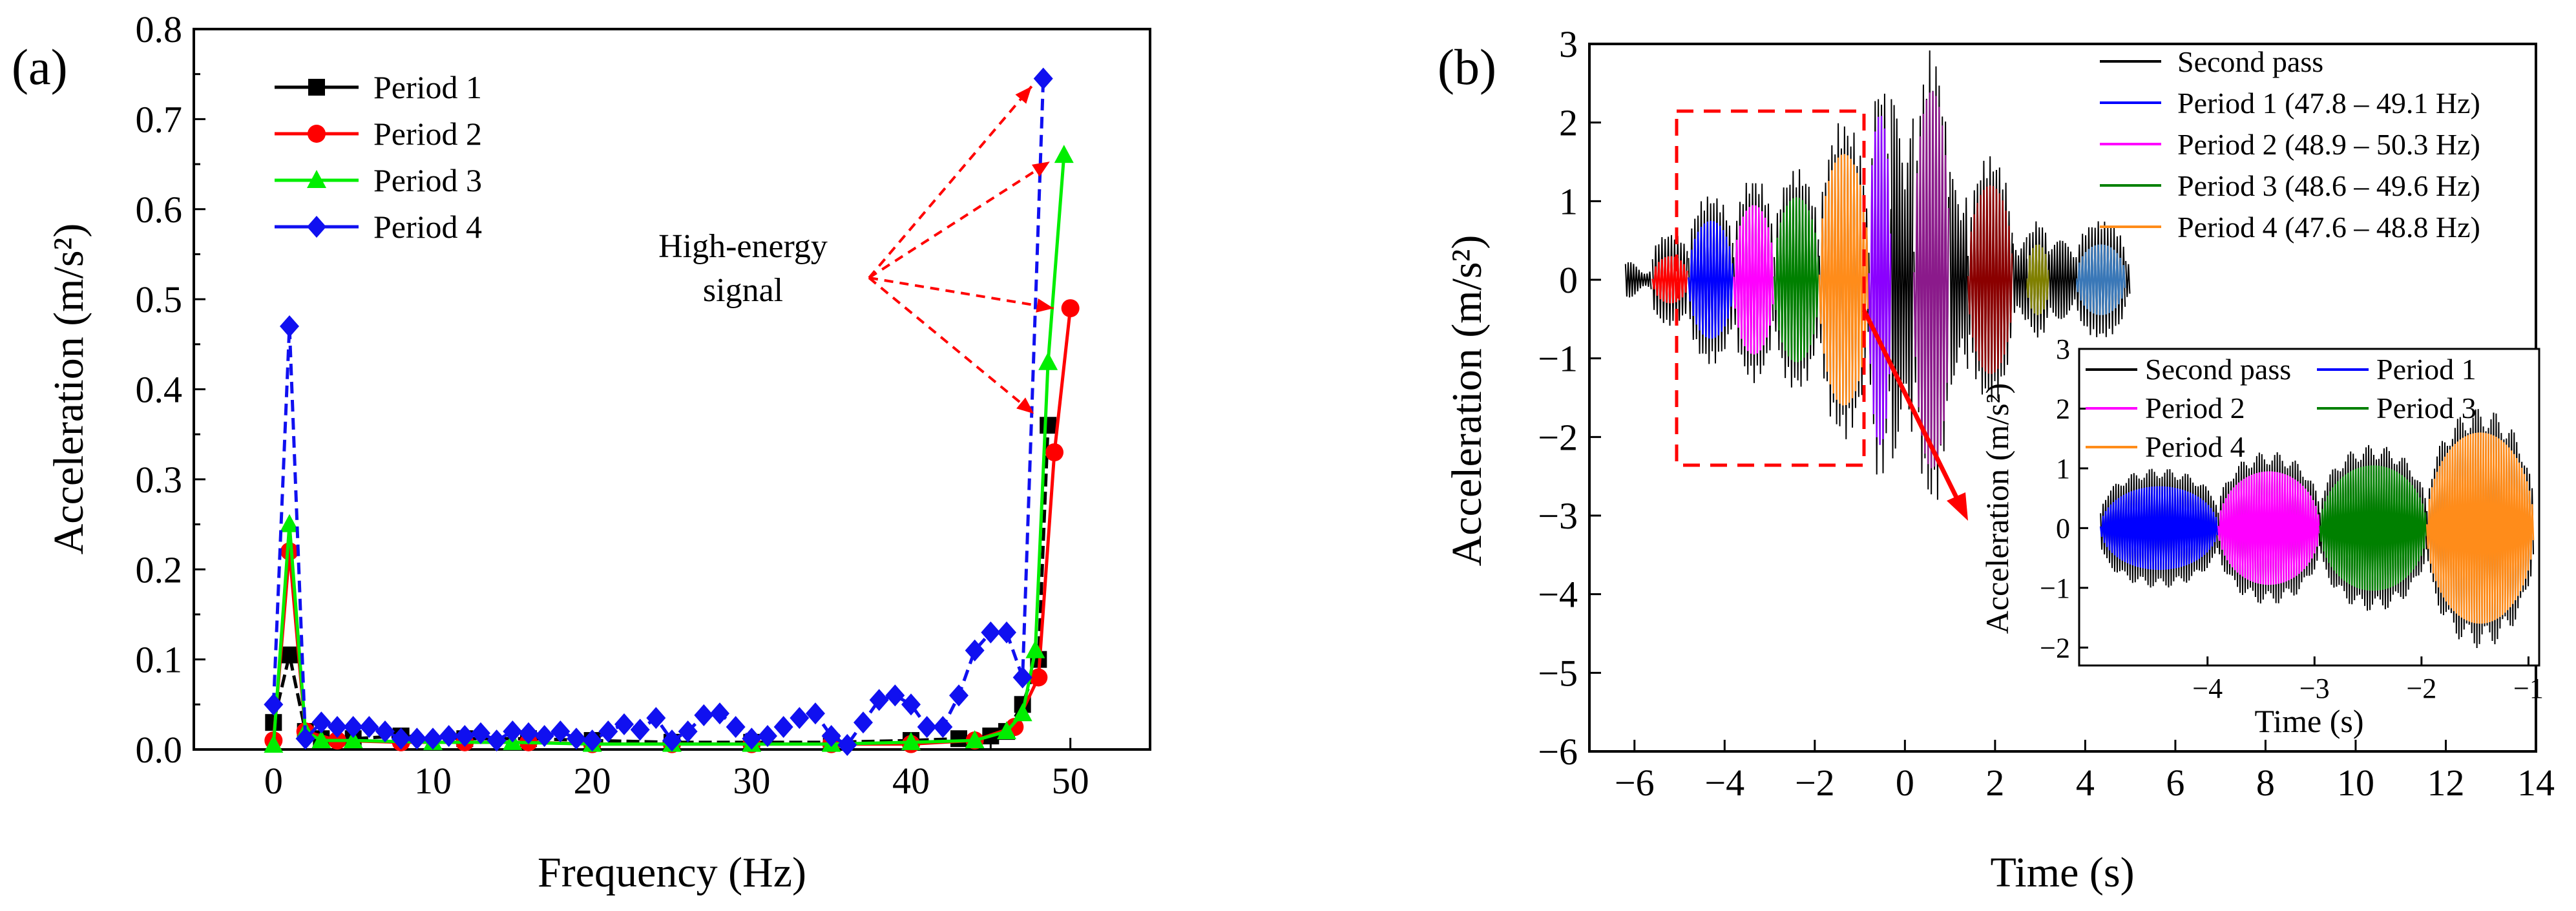 The height and width of the screenshot is (911, 2576). I want to click on x-tick-label: 50, so click(1070, 781).